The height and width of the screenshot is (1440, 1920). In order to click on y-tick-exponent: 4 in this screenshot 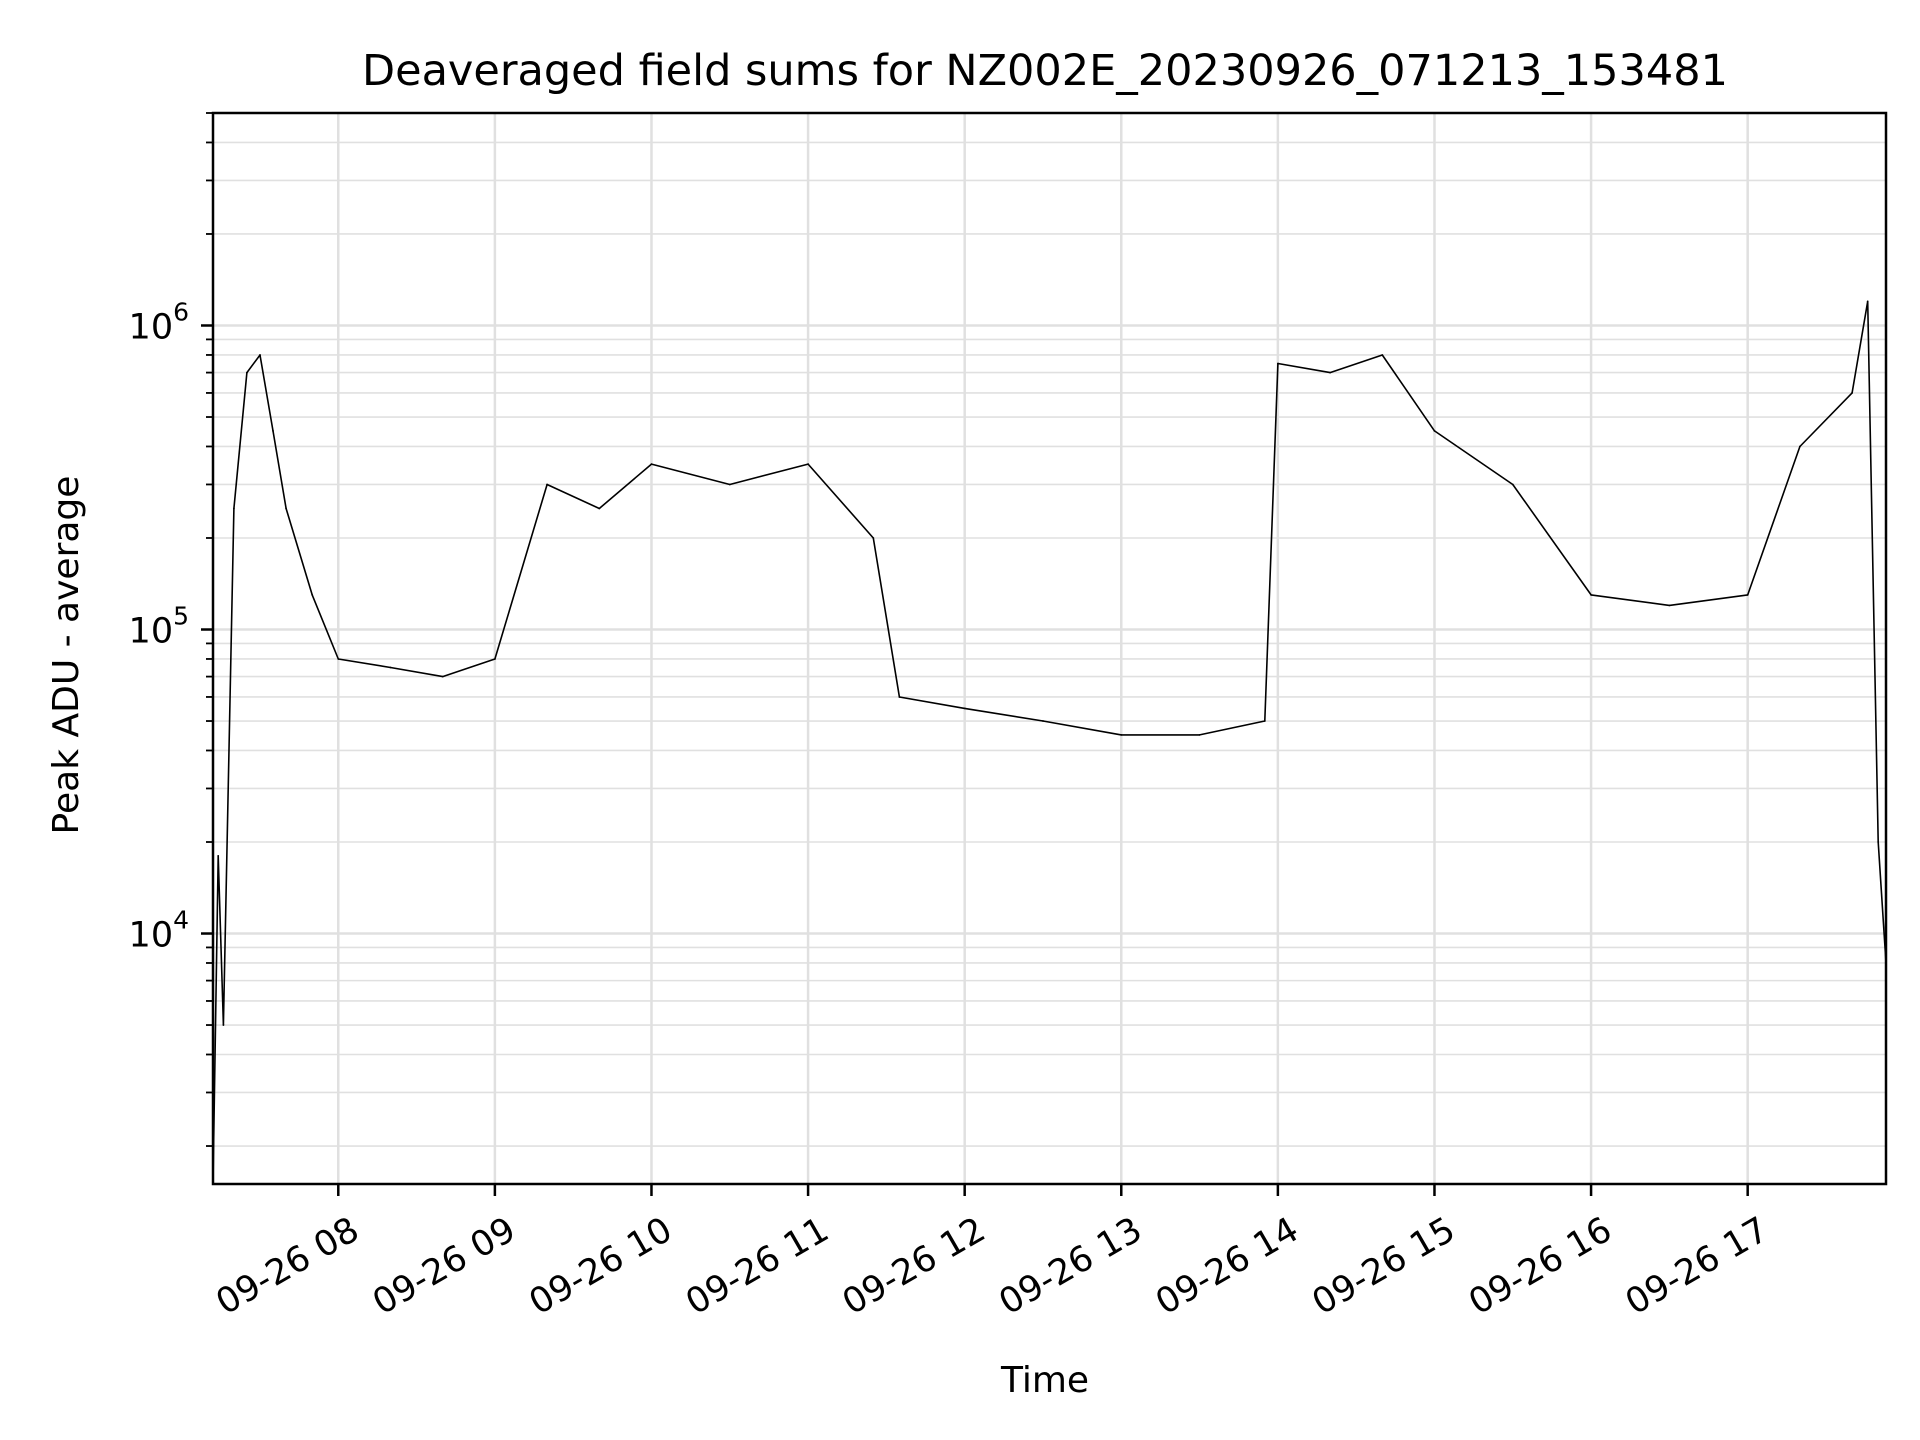, I will do `click(181, 920)`.